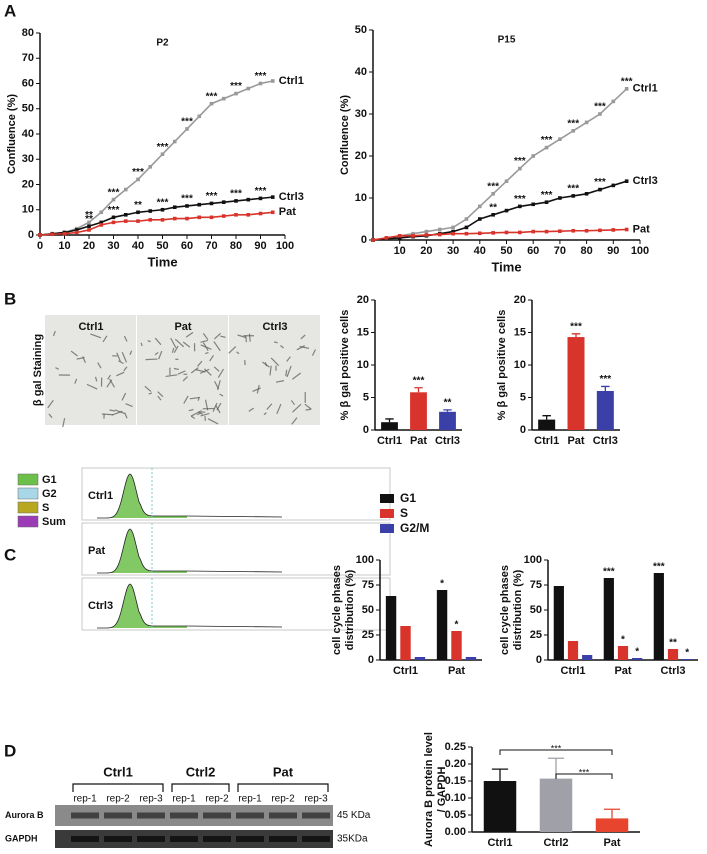 Image resolution: width=707 pixels, height=854 pixels. Describe the element at coordinates (584, 772) in the screenshot. I see `comparison-label: ***` at that location.